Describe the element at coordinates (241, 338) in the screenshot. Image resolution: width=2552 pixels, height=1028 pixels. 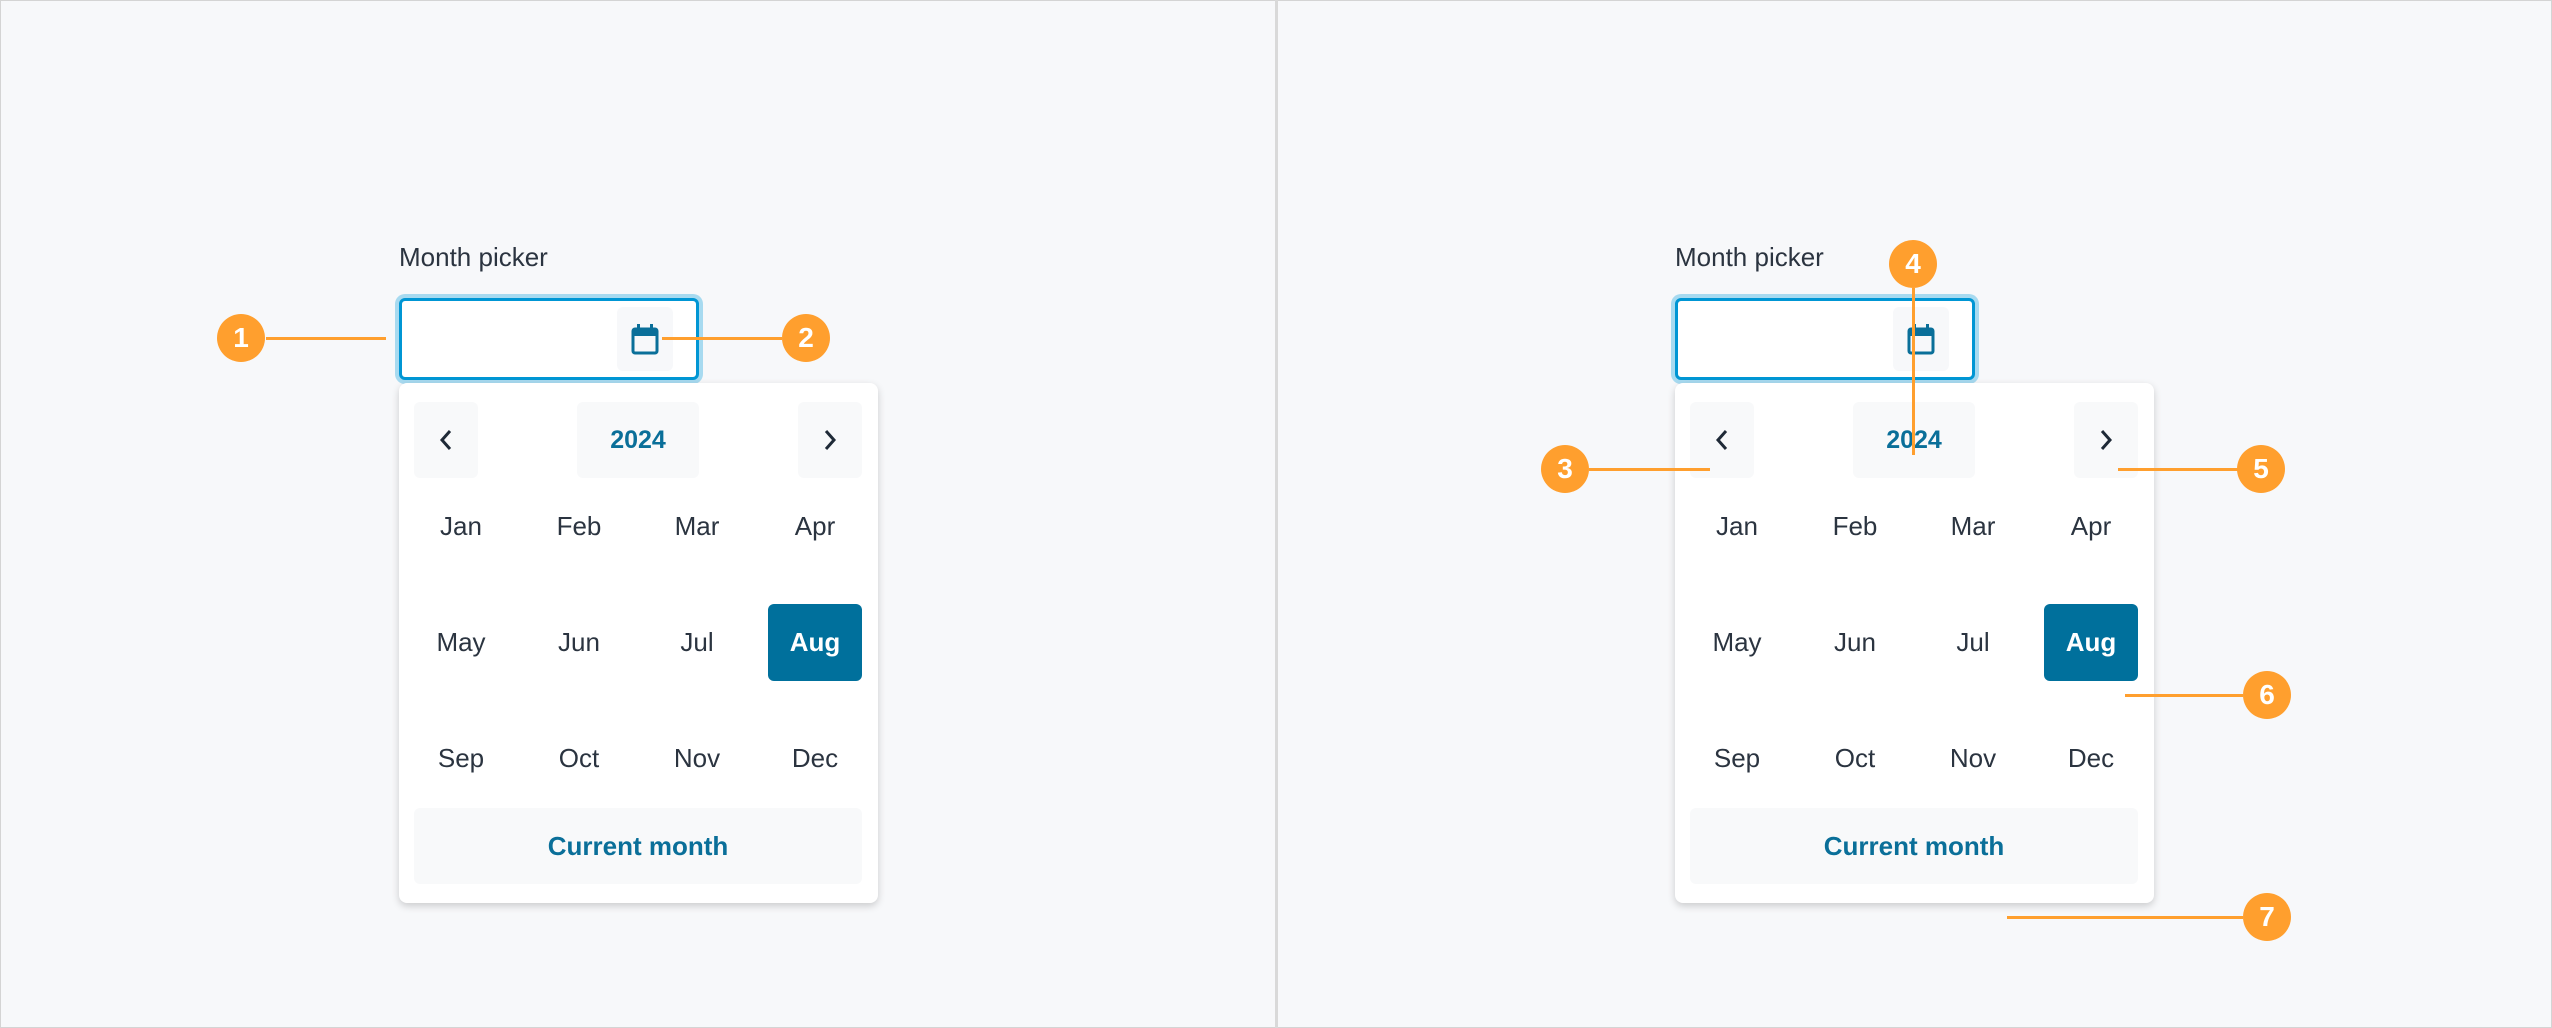
I see `annotation-badge: 1` at that location.